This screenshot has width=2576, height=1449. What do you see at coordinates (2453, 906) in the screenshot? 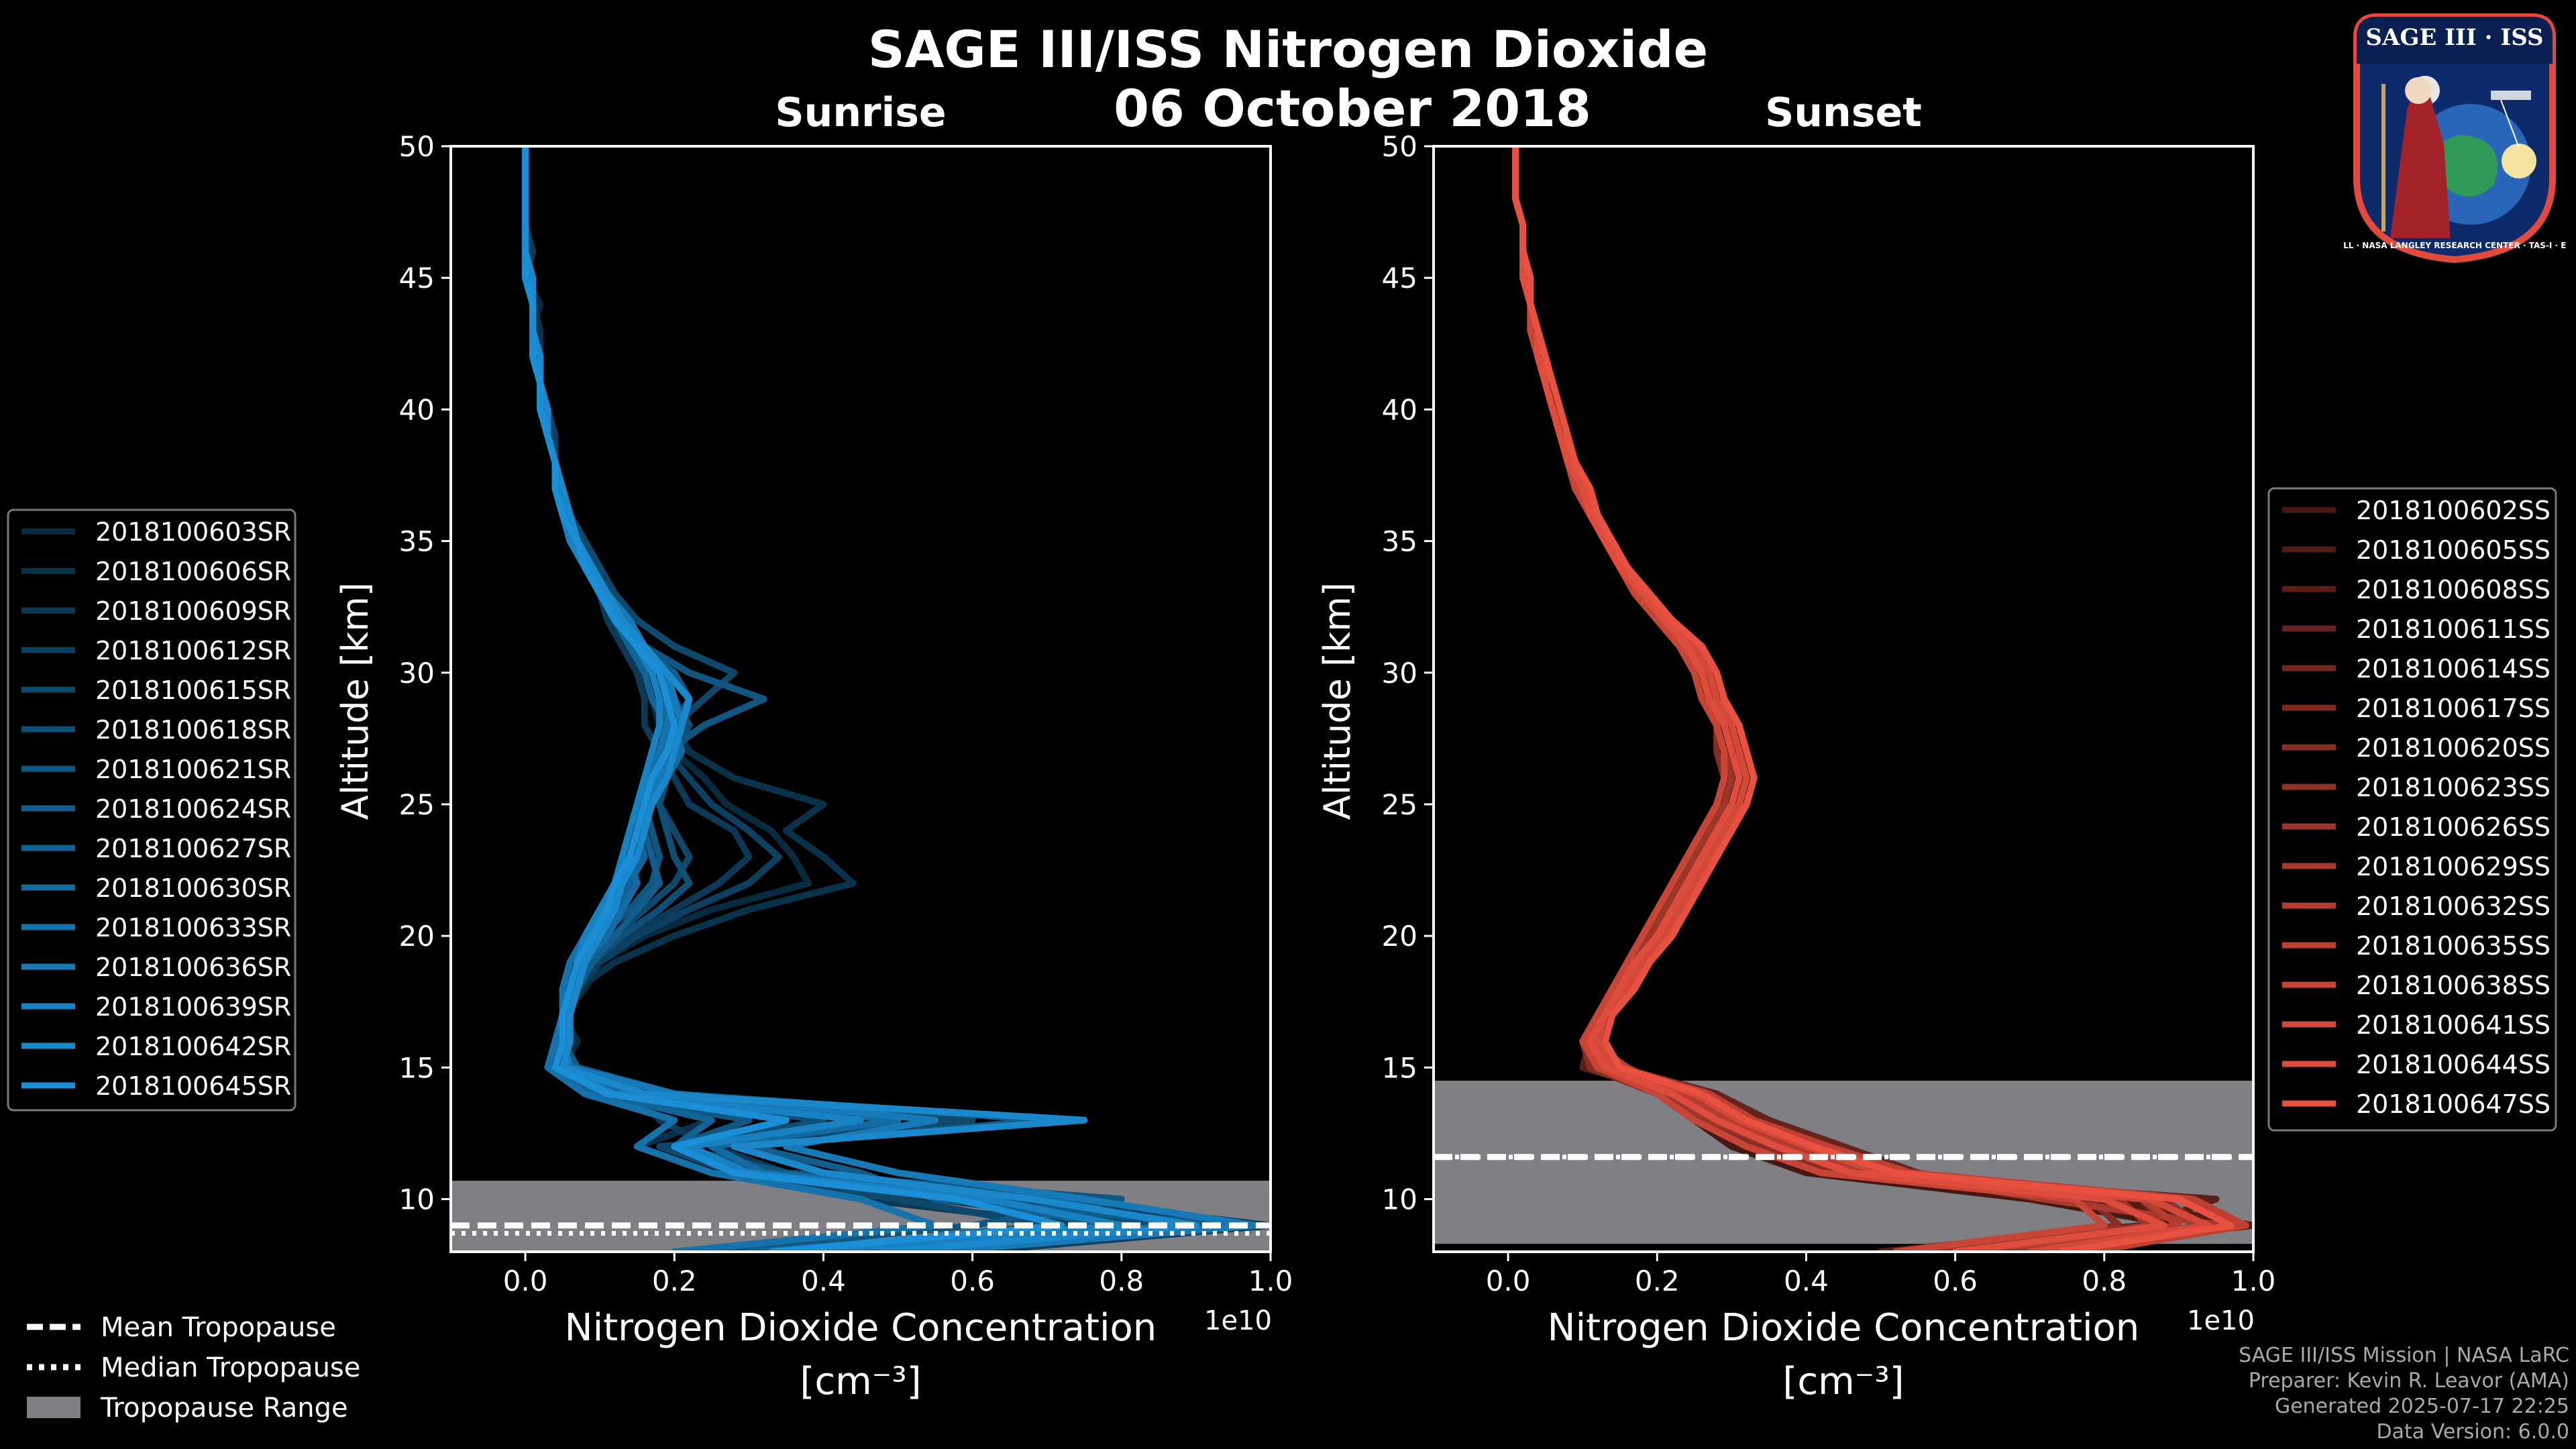
I see `sunset-legend-label: 2018100632SS` at bounding box center [2453, 906].